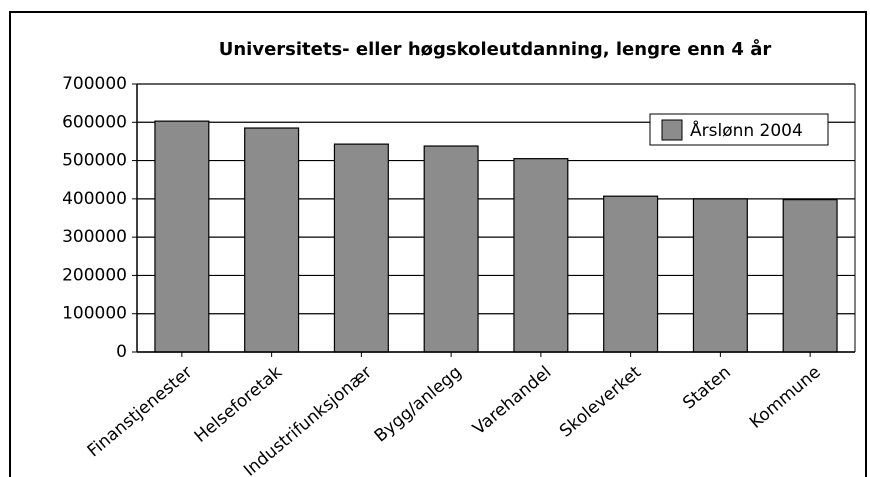 This screenshot has height=477, width=870. What do you see at coordinates (746, 130) in the screenshot?
I see `legend-label: Årslønn 2004` at bounding box center [746, 130].